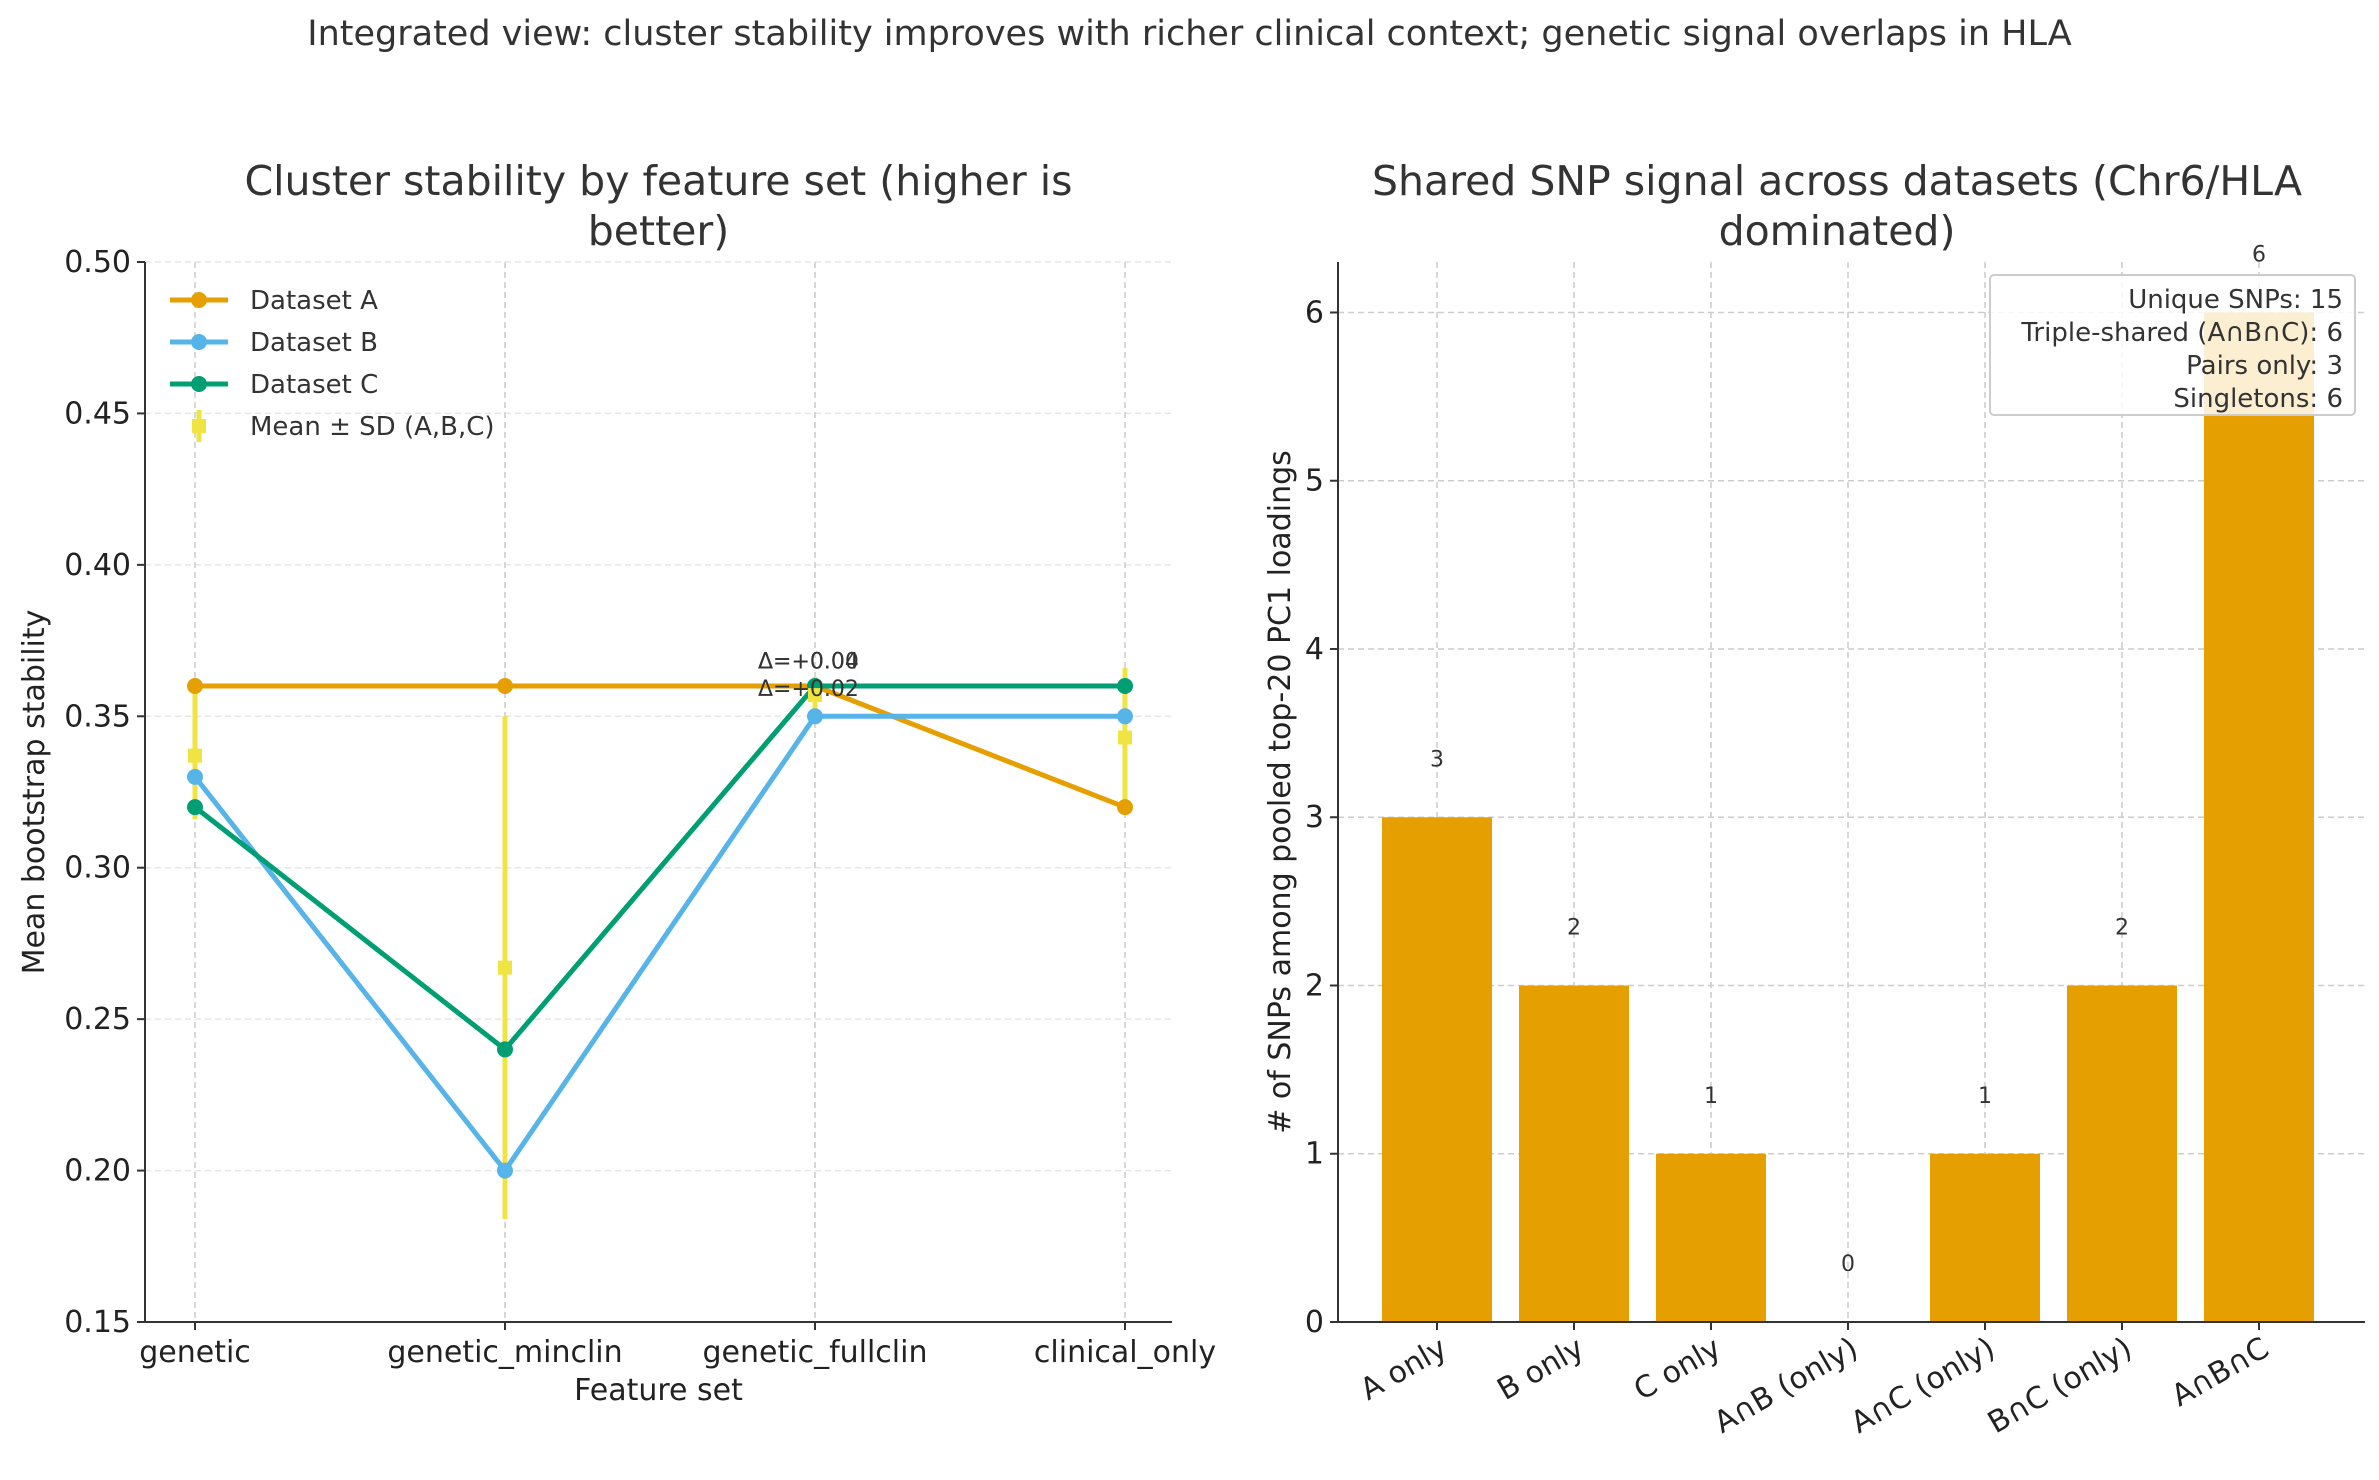 Image resolution: width=2379 pixels, height=1480 pixels. Describe the element at coordinates (2264, 366) in the screenshot. I see `summary-line: Pairs only: 3` at that location.